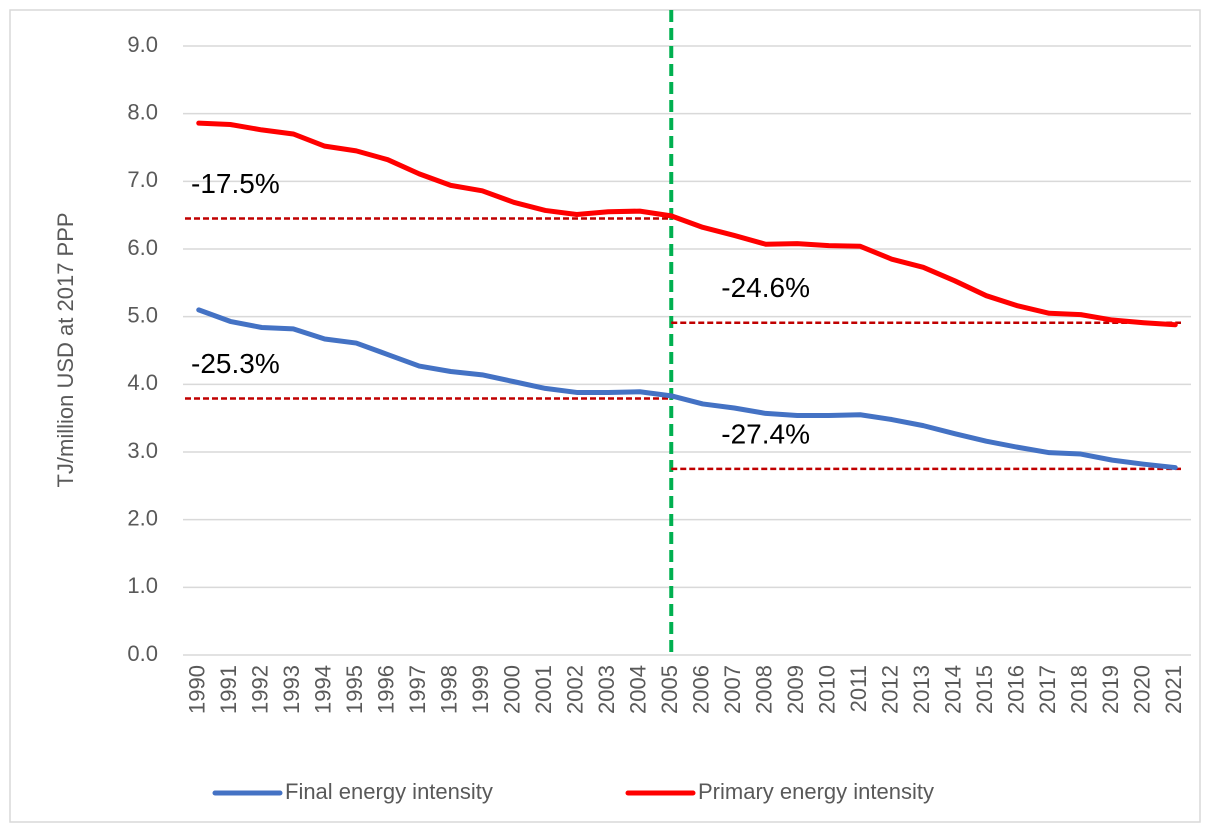 The width and height of the screenshot is (1212, 832). I want to click on x-tick-label: 2016, so click(1016, 689).